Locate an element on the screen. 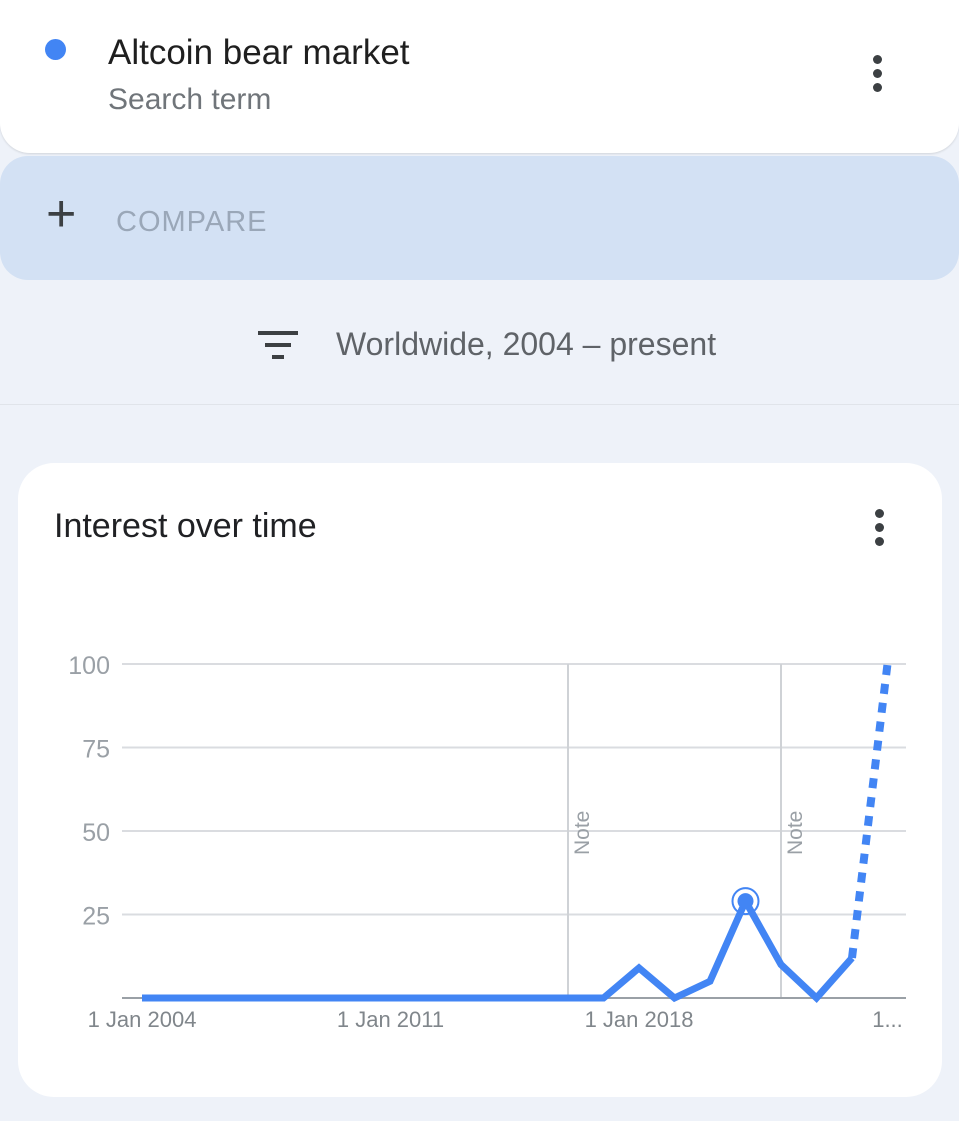  y-tick-label: 25 is located at coordinates (96, 917).